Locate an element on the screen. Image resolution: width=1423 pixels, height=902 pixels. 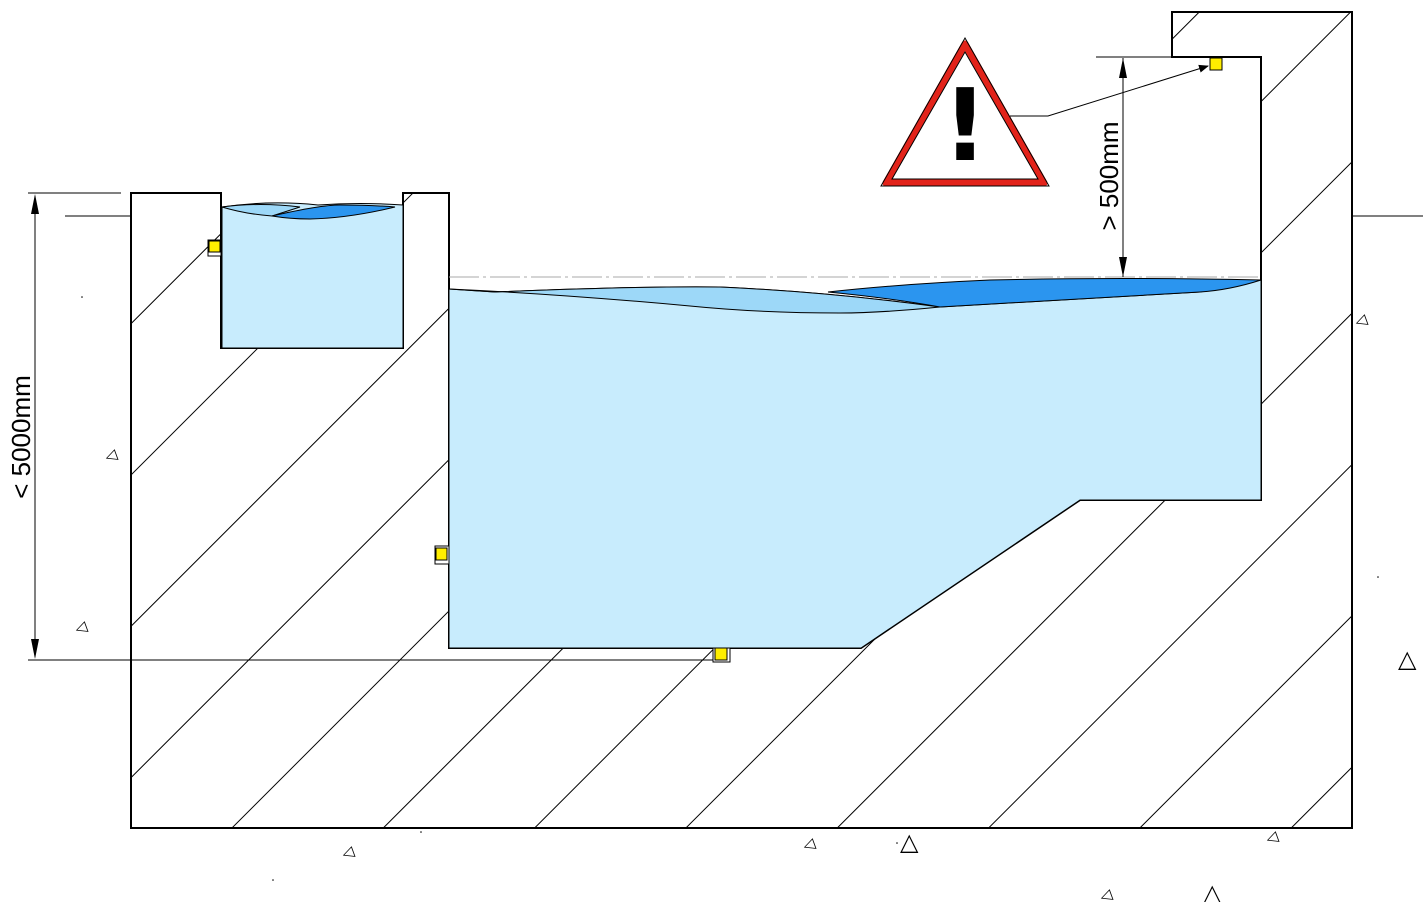
small-tank is located at coordinates (312, 275).